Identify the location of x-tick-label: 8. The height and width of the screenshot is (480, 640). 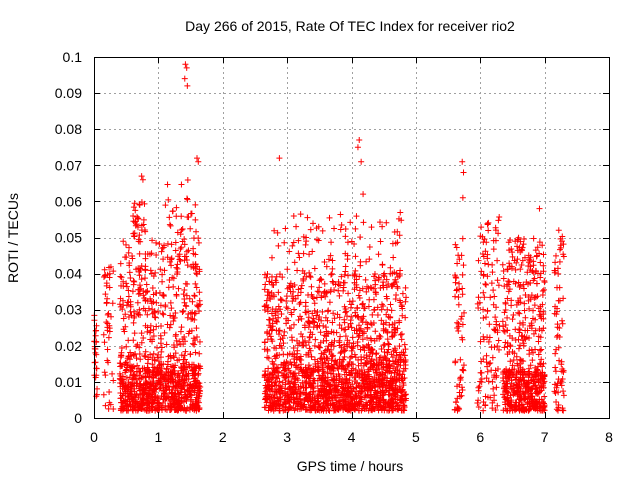
(609, 437).